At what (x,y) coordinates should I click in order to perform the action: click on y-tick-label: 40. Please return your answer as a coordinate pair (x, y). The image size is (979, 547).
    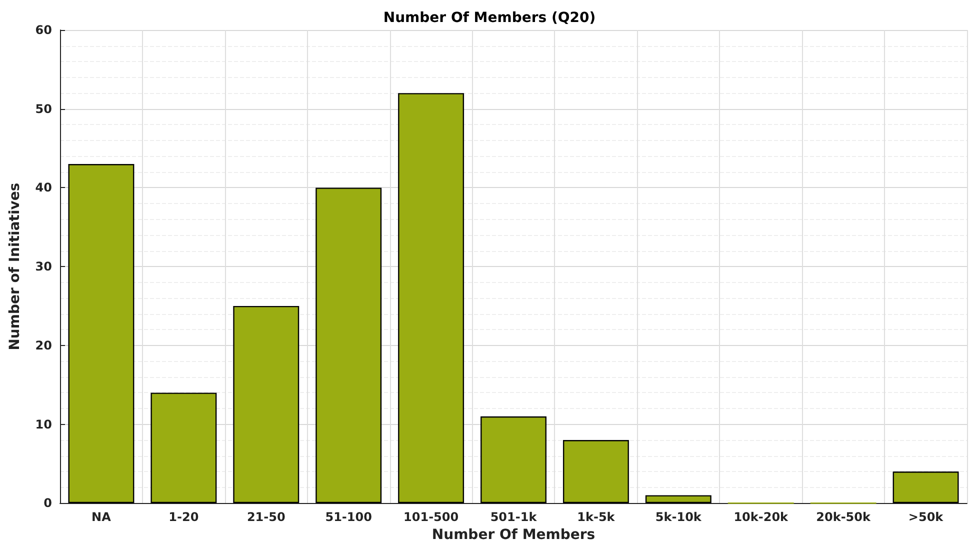
    Looking at the image, I should click on (43, 187).